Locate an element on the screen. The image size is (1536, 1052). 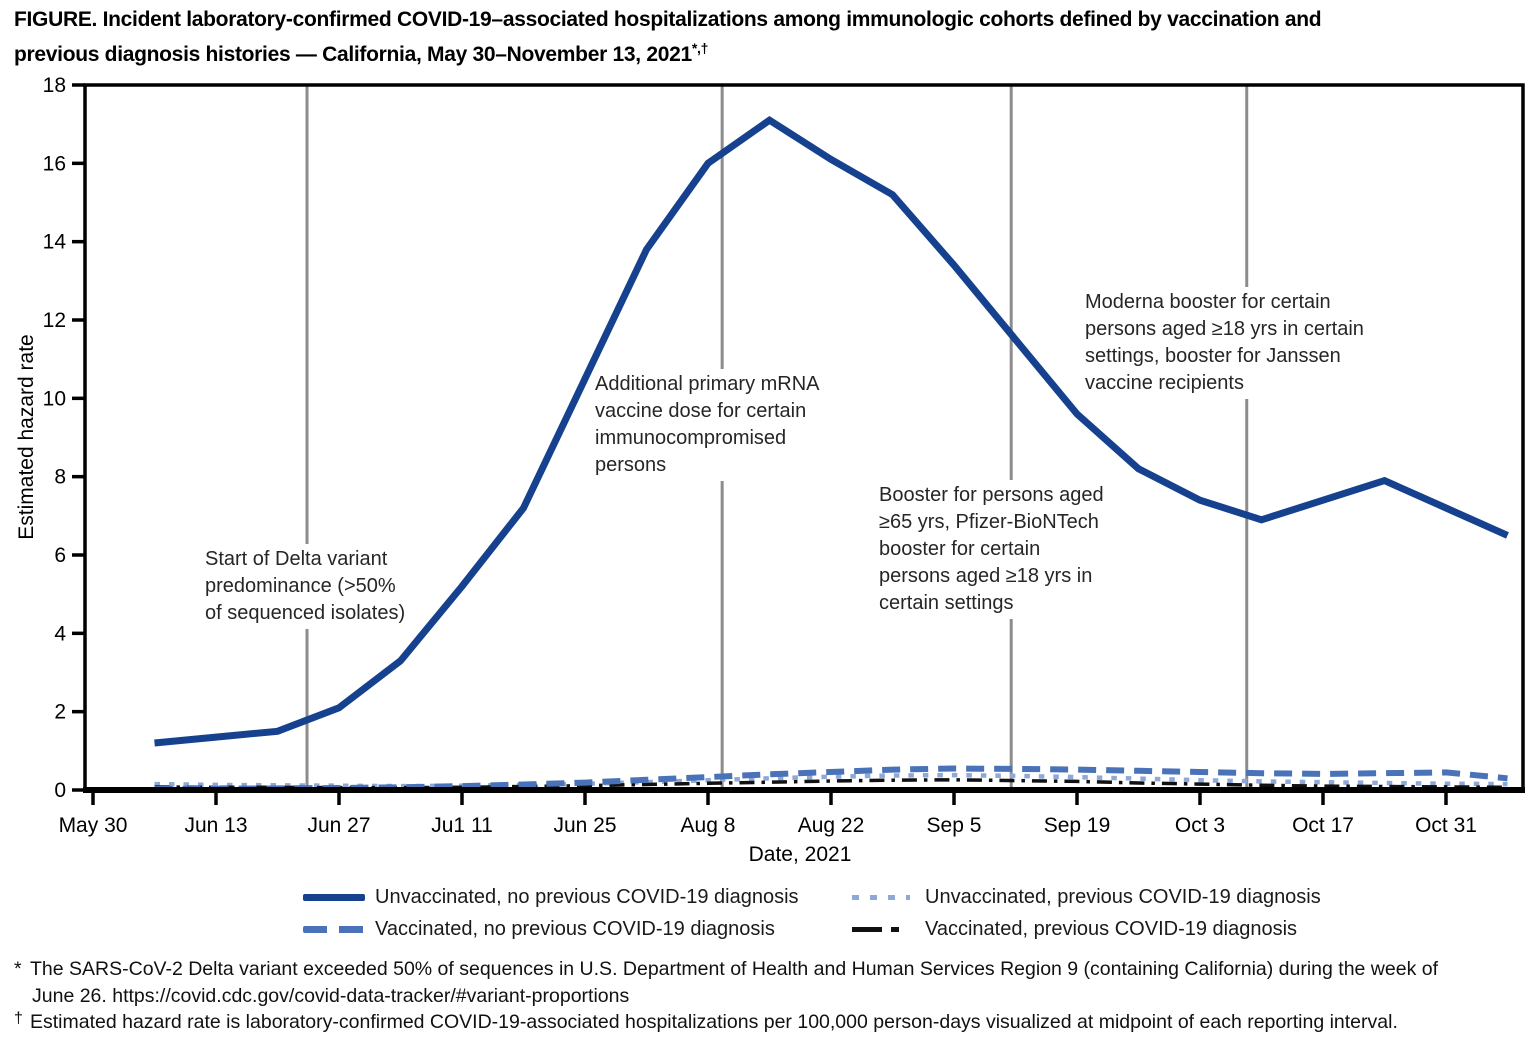
y-tick-label: 0 is located at coordinates (60, 790).